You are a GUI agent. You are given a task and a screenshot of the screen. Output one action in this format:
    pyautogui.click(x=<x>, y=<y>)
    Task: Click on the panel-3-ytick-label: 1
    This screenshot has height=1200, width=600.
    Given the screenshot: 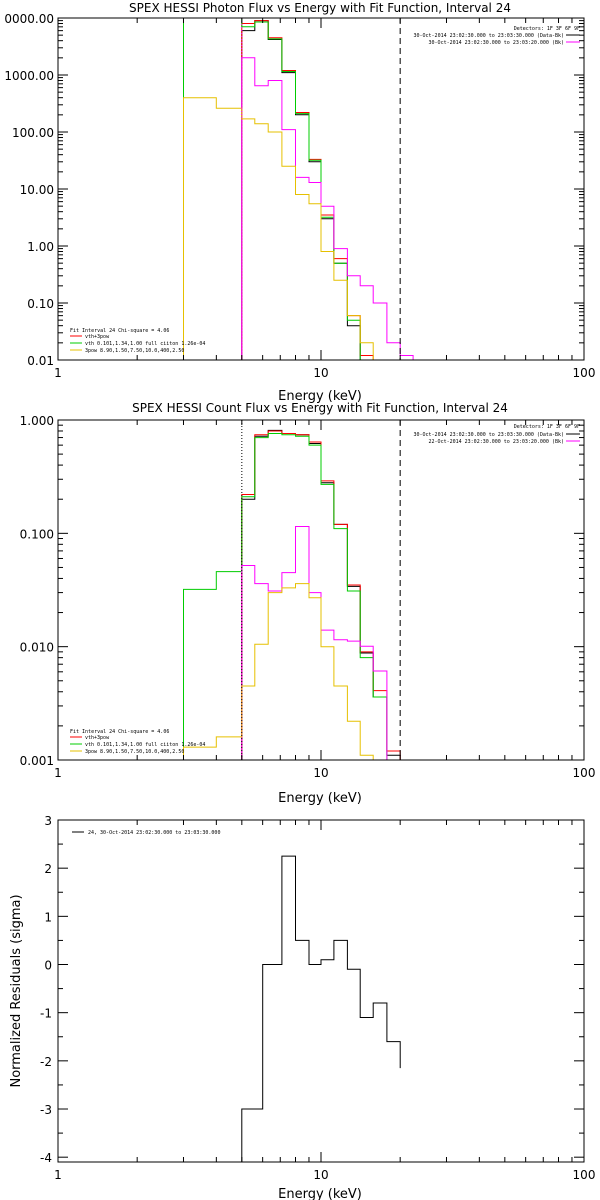 What is the action you would take?
    pyautogui.click(x=48, y=917)
    